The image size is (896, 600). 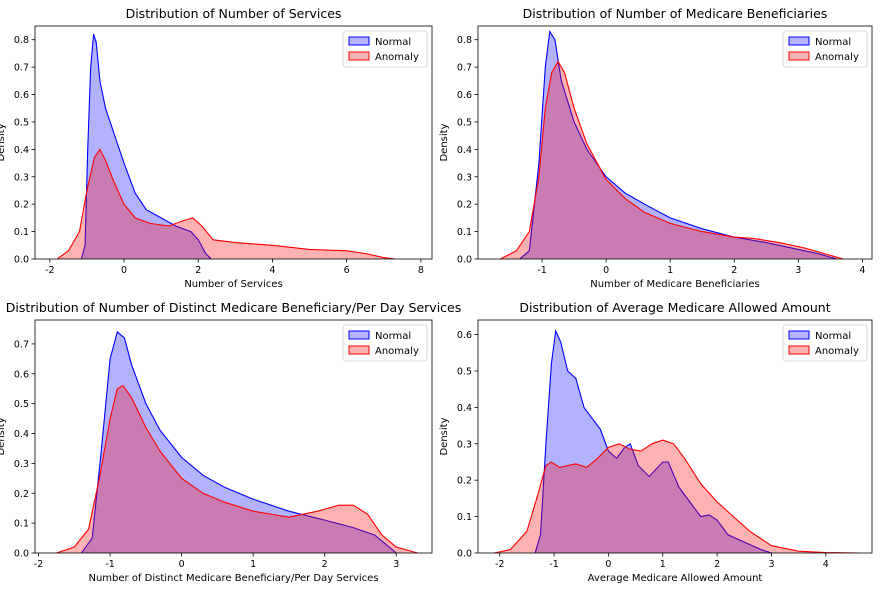 I want to click on x-tick-label: 8, so click(x=421, y=270).